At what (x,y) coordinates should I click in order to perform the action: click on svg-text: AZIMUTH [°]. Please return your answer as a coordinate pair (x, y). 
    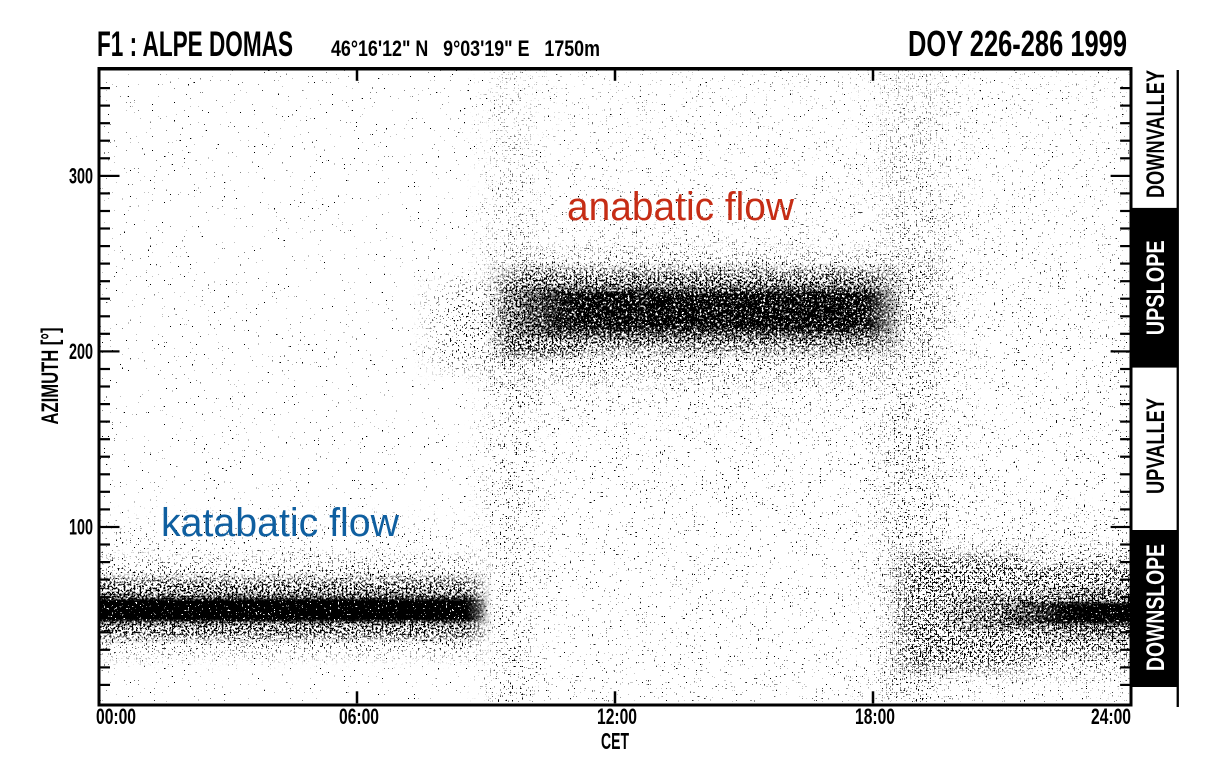
    Looking at the image, I should click on (50, 376).